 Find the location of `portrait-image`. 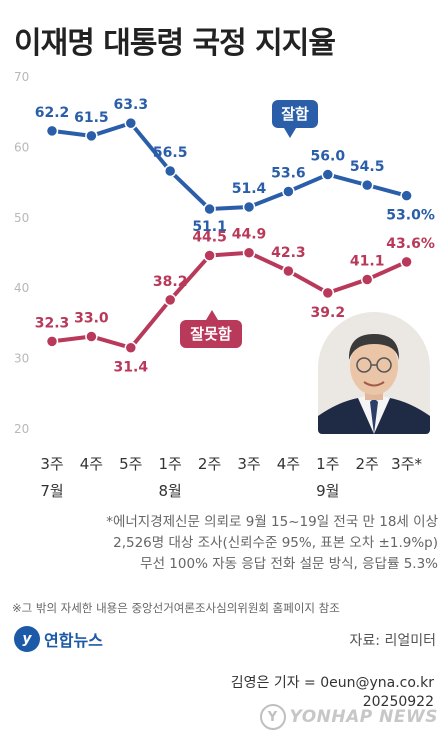

portrait-image is located at coordinates (374, 373).